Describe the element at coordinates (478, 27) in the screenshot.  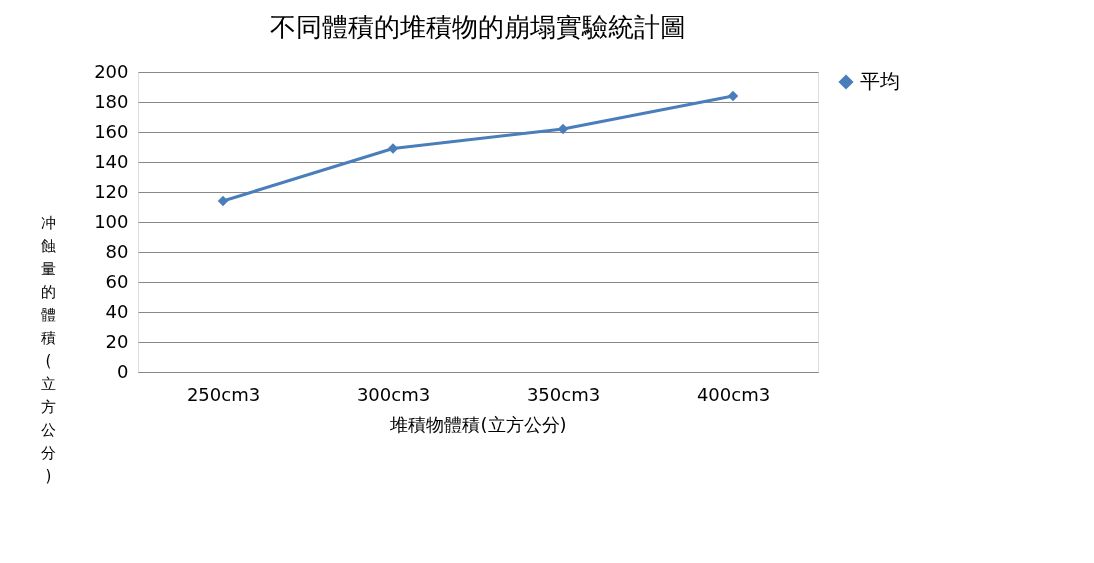
I see `chart-title: 不同體積的堆積物的崩塌實驗統計圖` at that location.